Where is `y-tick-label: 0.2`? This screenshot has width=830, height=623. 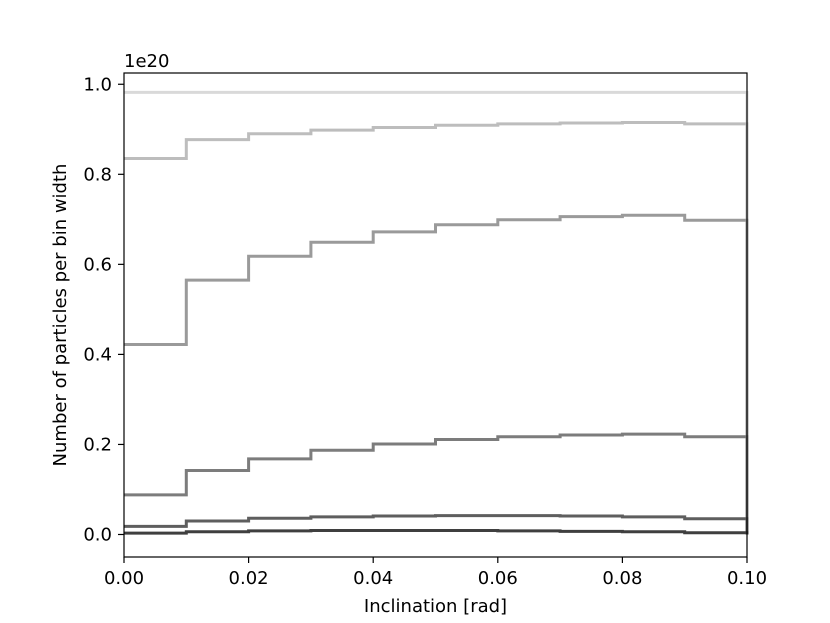
y-tick-label: 0.2 is located at coordinates (97, 444).